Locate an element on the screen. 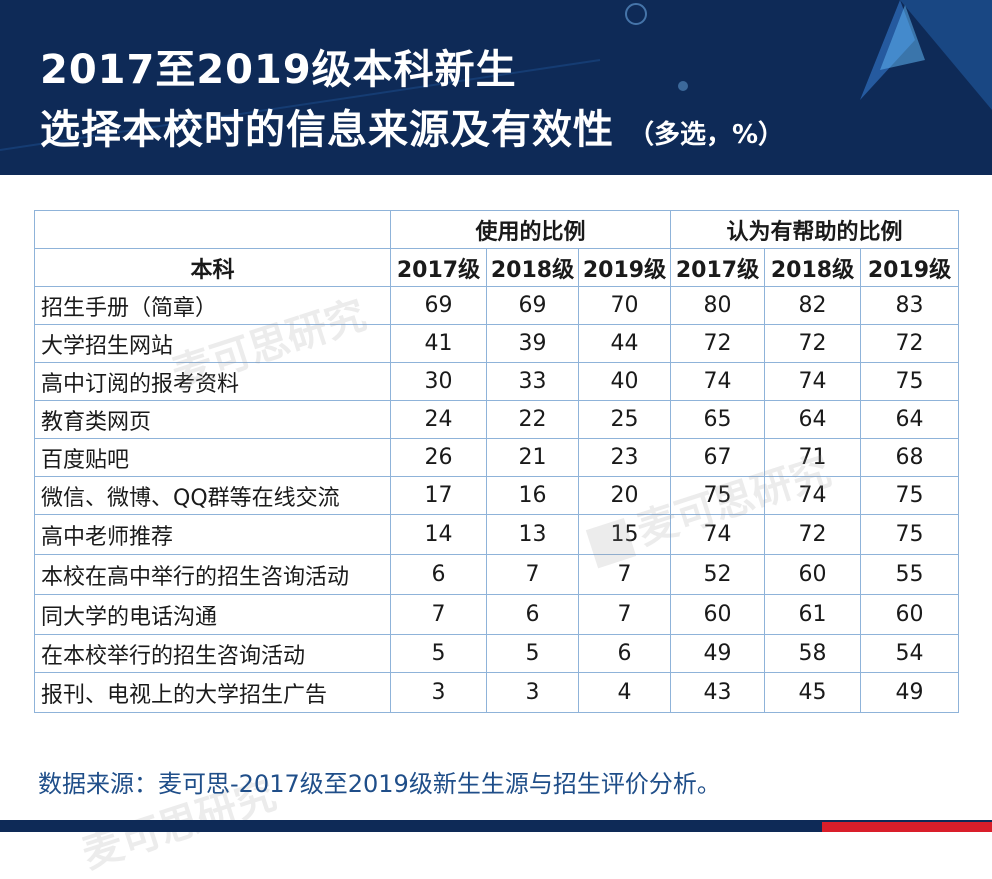 The width and height of the screenshot is (992, 879). row-label: 高中老师推荐 is located at coordinates (212, 534).